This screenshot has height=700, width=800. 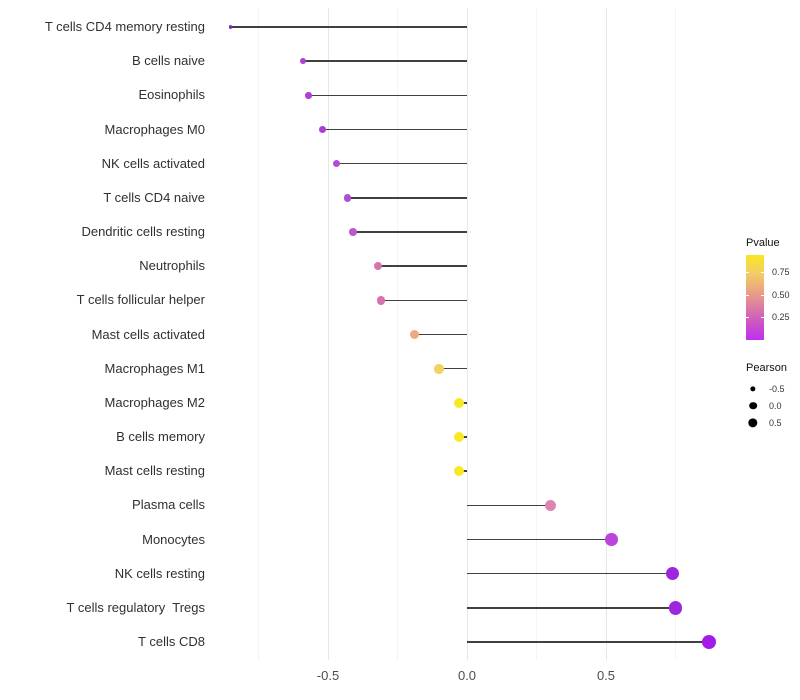 I want to click on category-label: Mast cells resting, so click(x=154, y=471).